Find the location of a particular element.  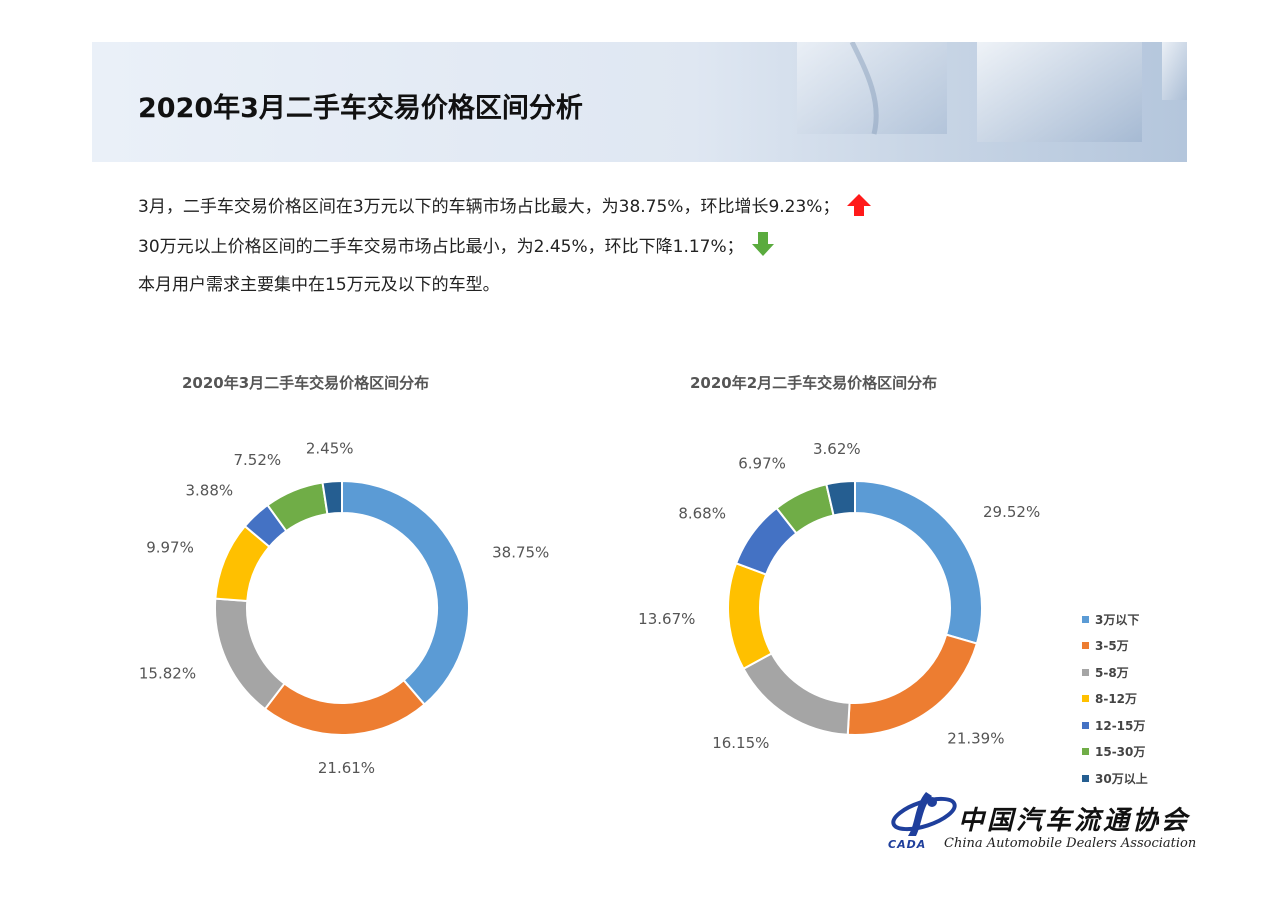

chart-legend: 3万以下 3-5万 5-8万 8-12万 12-15万 15-30万 30万以上 is located at coordinates (1115, 699).